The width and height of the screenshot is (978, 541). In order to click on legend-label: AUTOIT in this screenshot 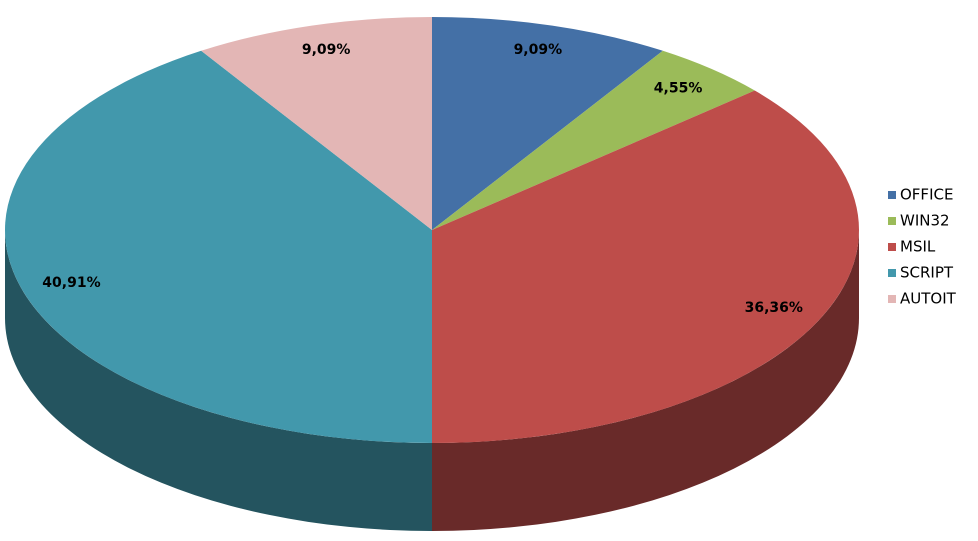, I will do `click(928, 299)`.